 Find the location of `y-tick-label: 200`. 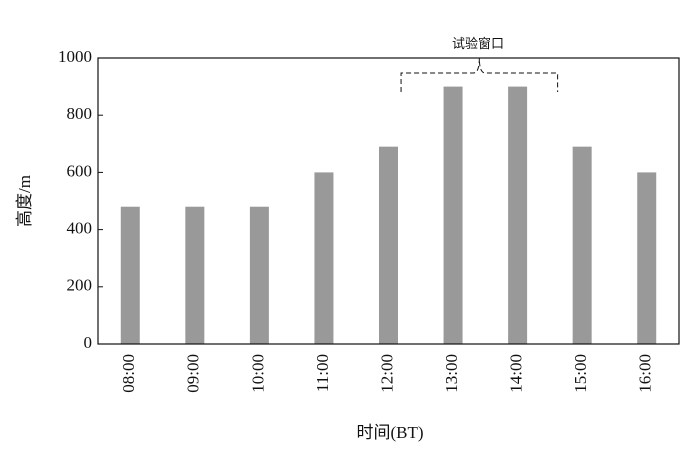

y-tick-label: 200 is located at coordinates (80, 285).